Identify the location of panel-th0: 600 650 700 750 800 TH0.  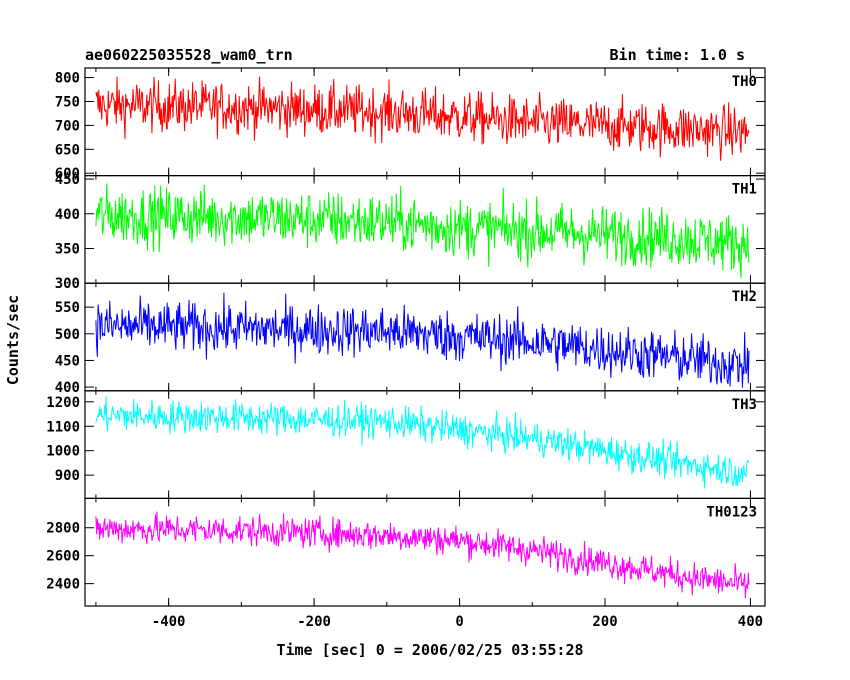
(410, 124).